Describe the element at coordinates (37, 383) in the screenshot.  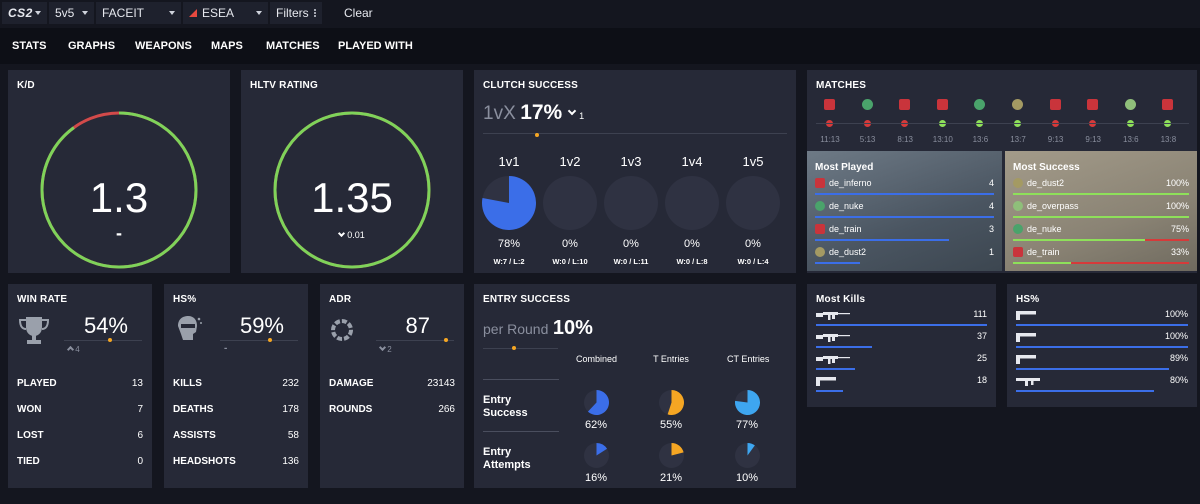
I see `stat-label: PLAYED` at that location.